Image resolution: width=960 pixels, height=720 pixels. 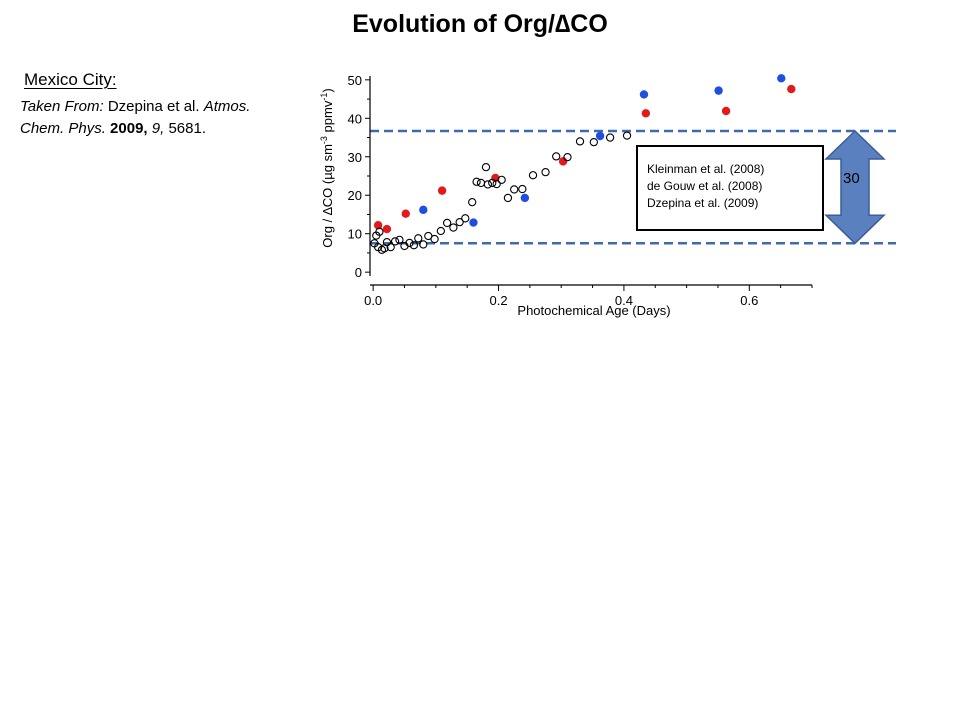 I want to click on range-arrow, so click(x=855, y=187).